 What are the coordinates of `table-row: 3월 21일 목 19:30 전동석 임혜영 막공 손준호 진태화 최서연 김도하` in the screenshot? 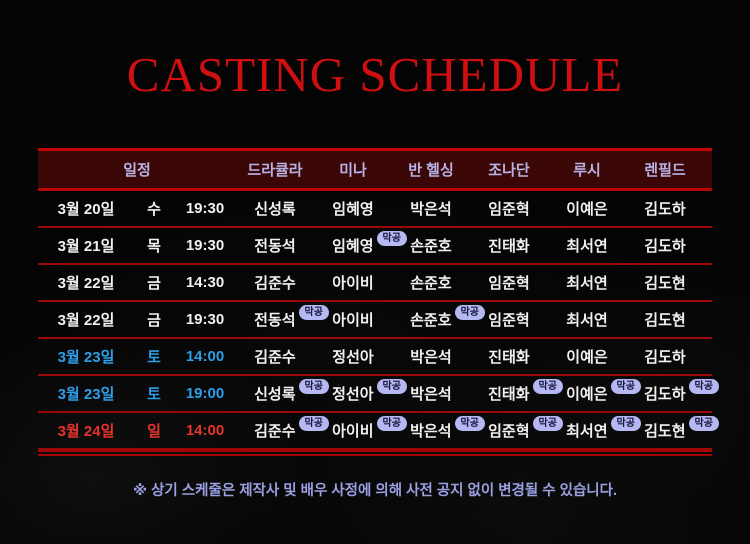 It's located at (375, 246).